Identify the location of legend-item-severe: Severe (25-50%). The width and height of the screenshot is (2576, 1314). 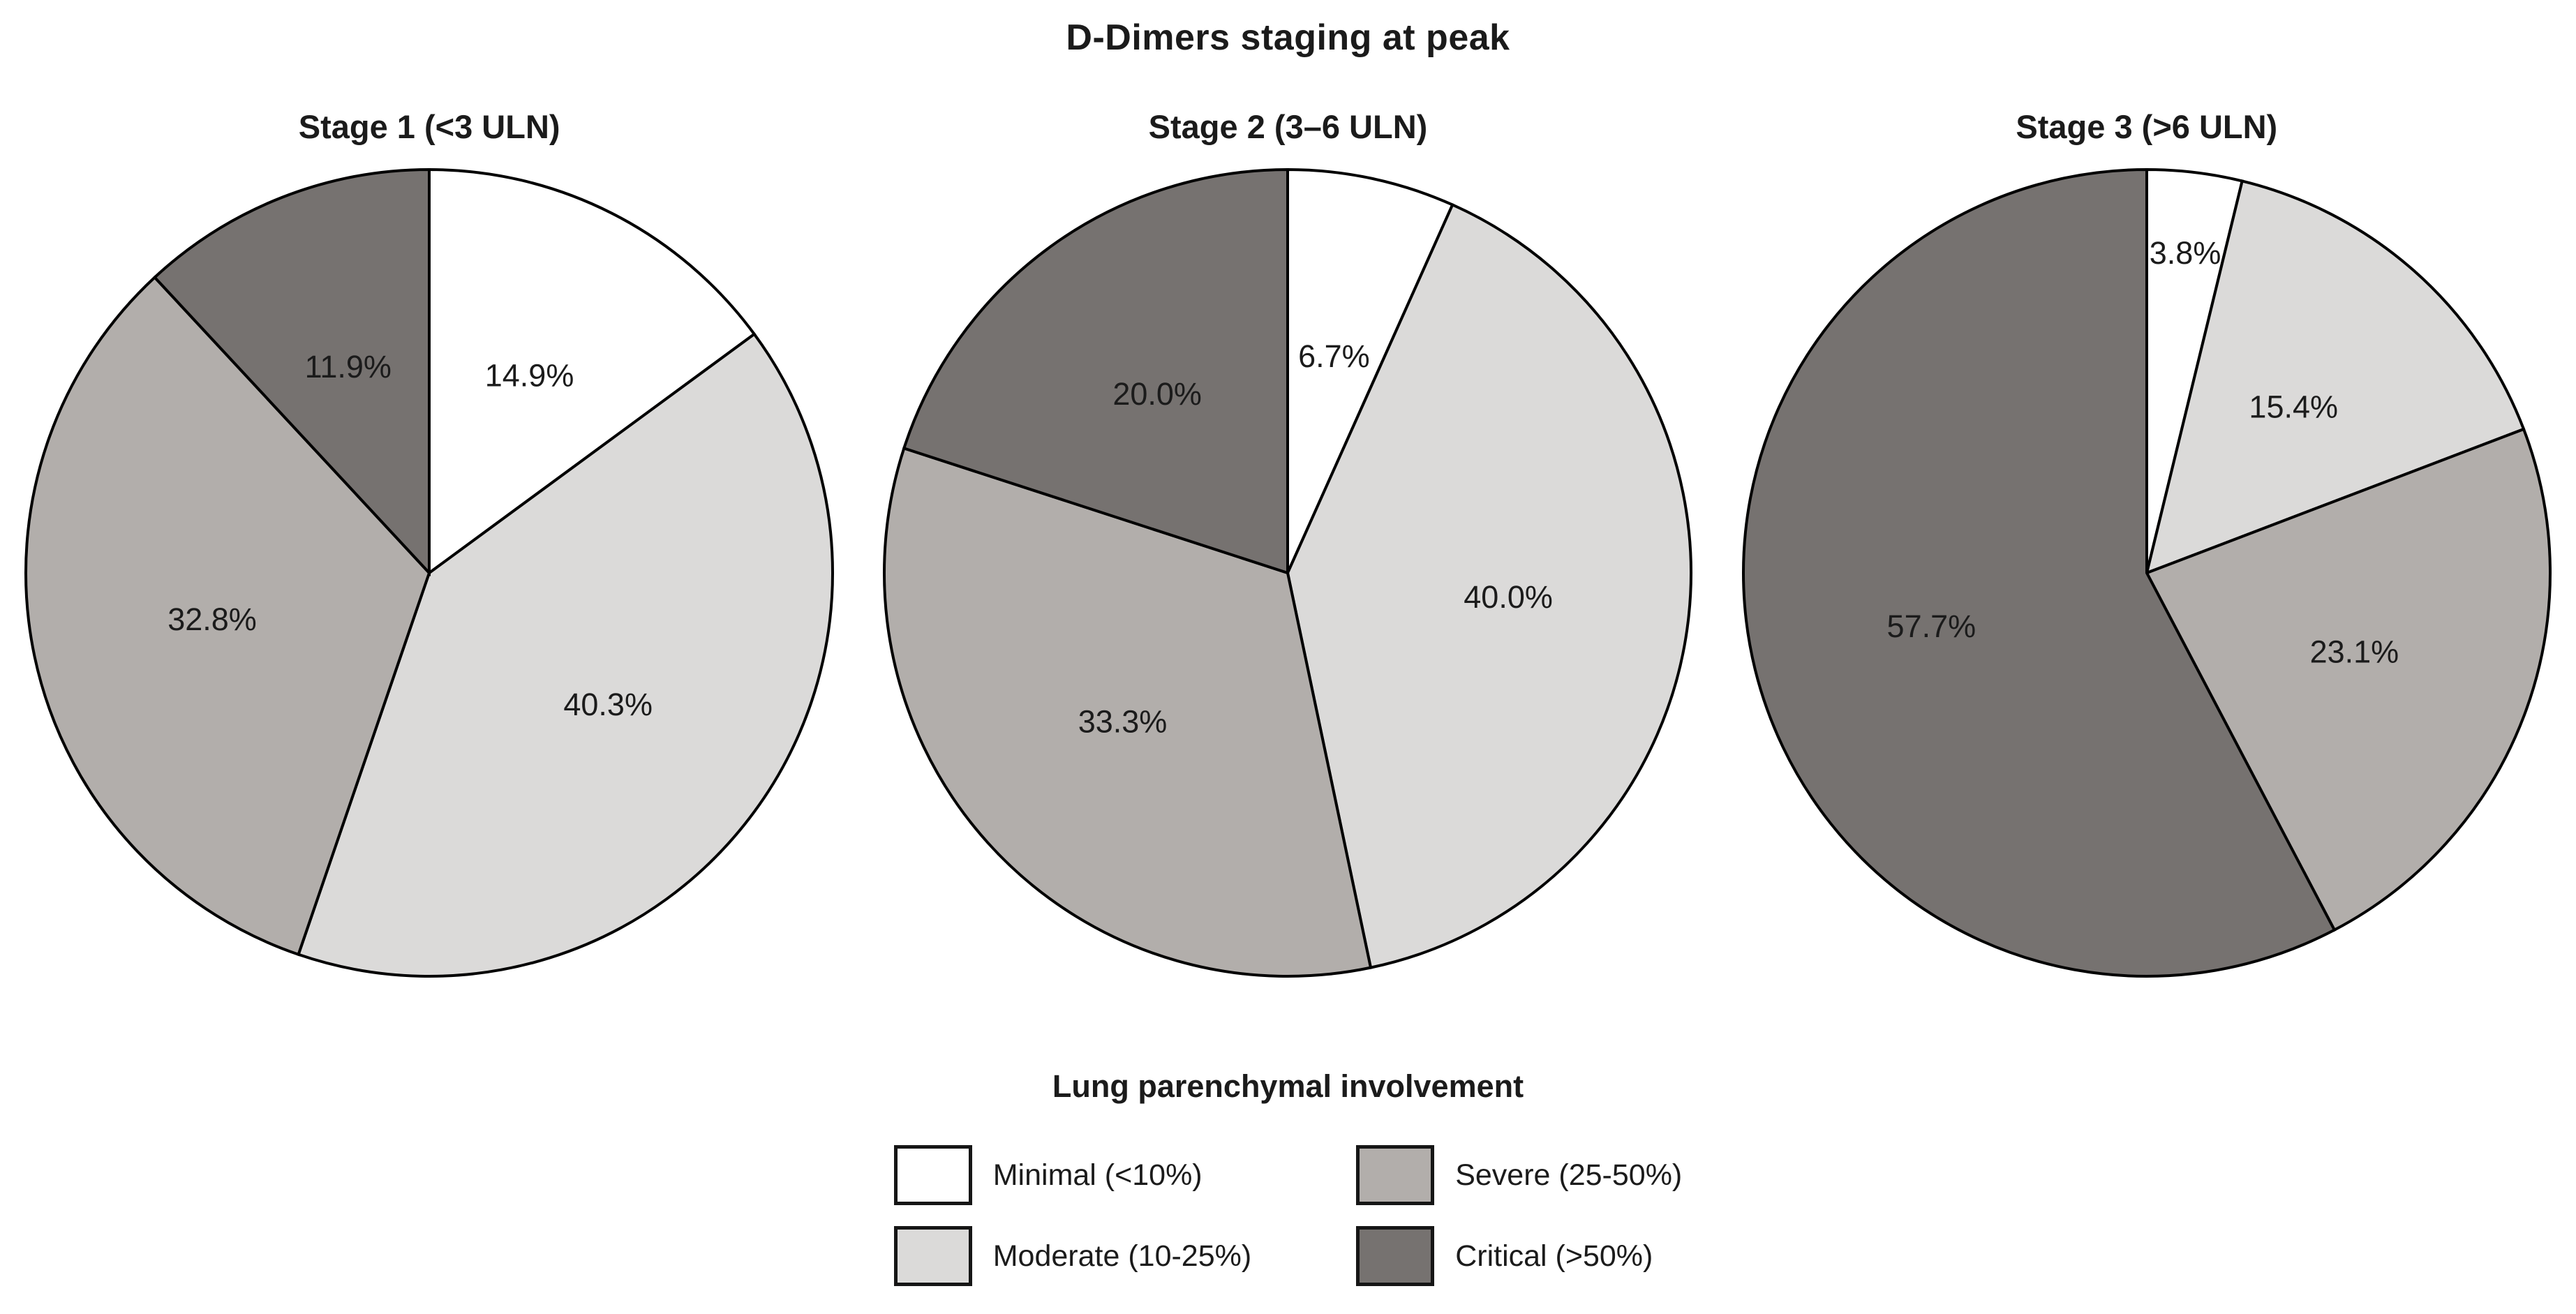
(1519, 1175).